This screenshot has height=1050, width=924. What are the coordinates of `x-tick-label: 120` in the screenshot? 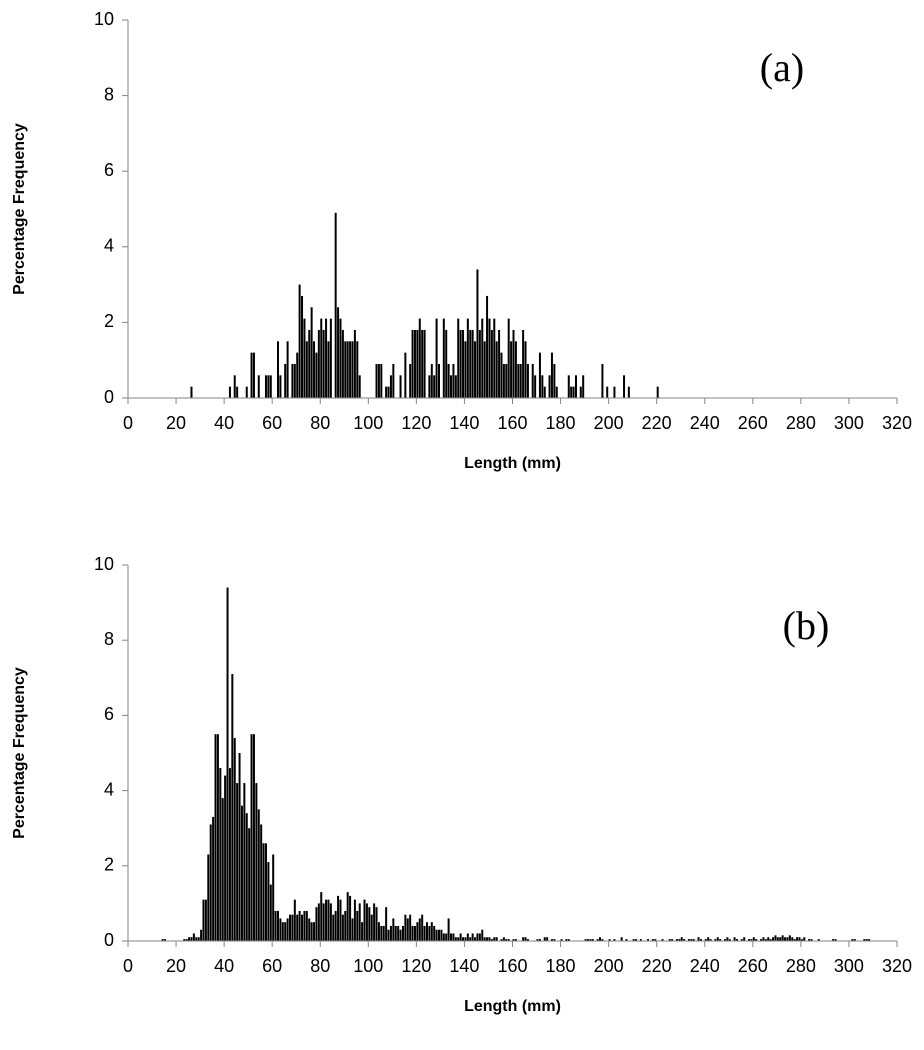 It's located at (416, 966).